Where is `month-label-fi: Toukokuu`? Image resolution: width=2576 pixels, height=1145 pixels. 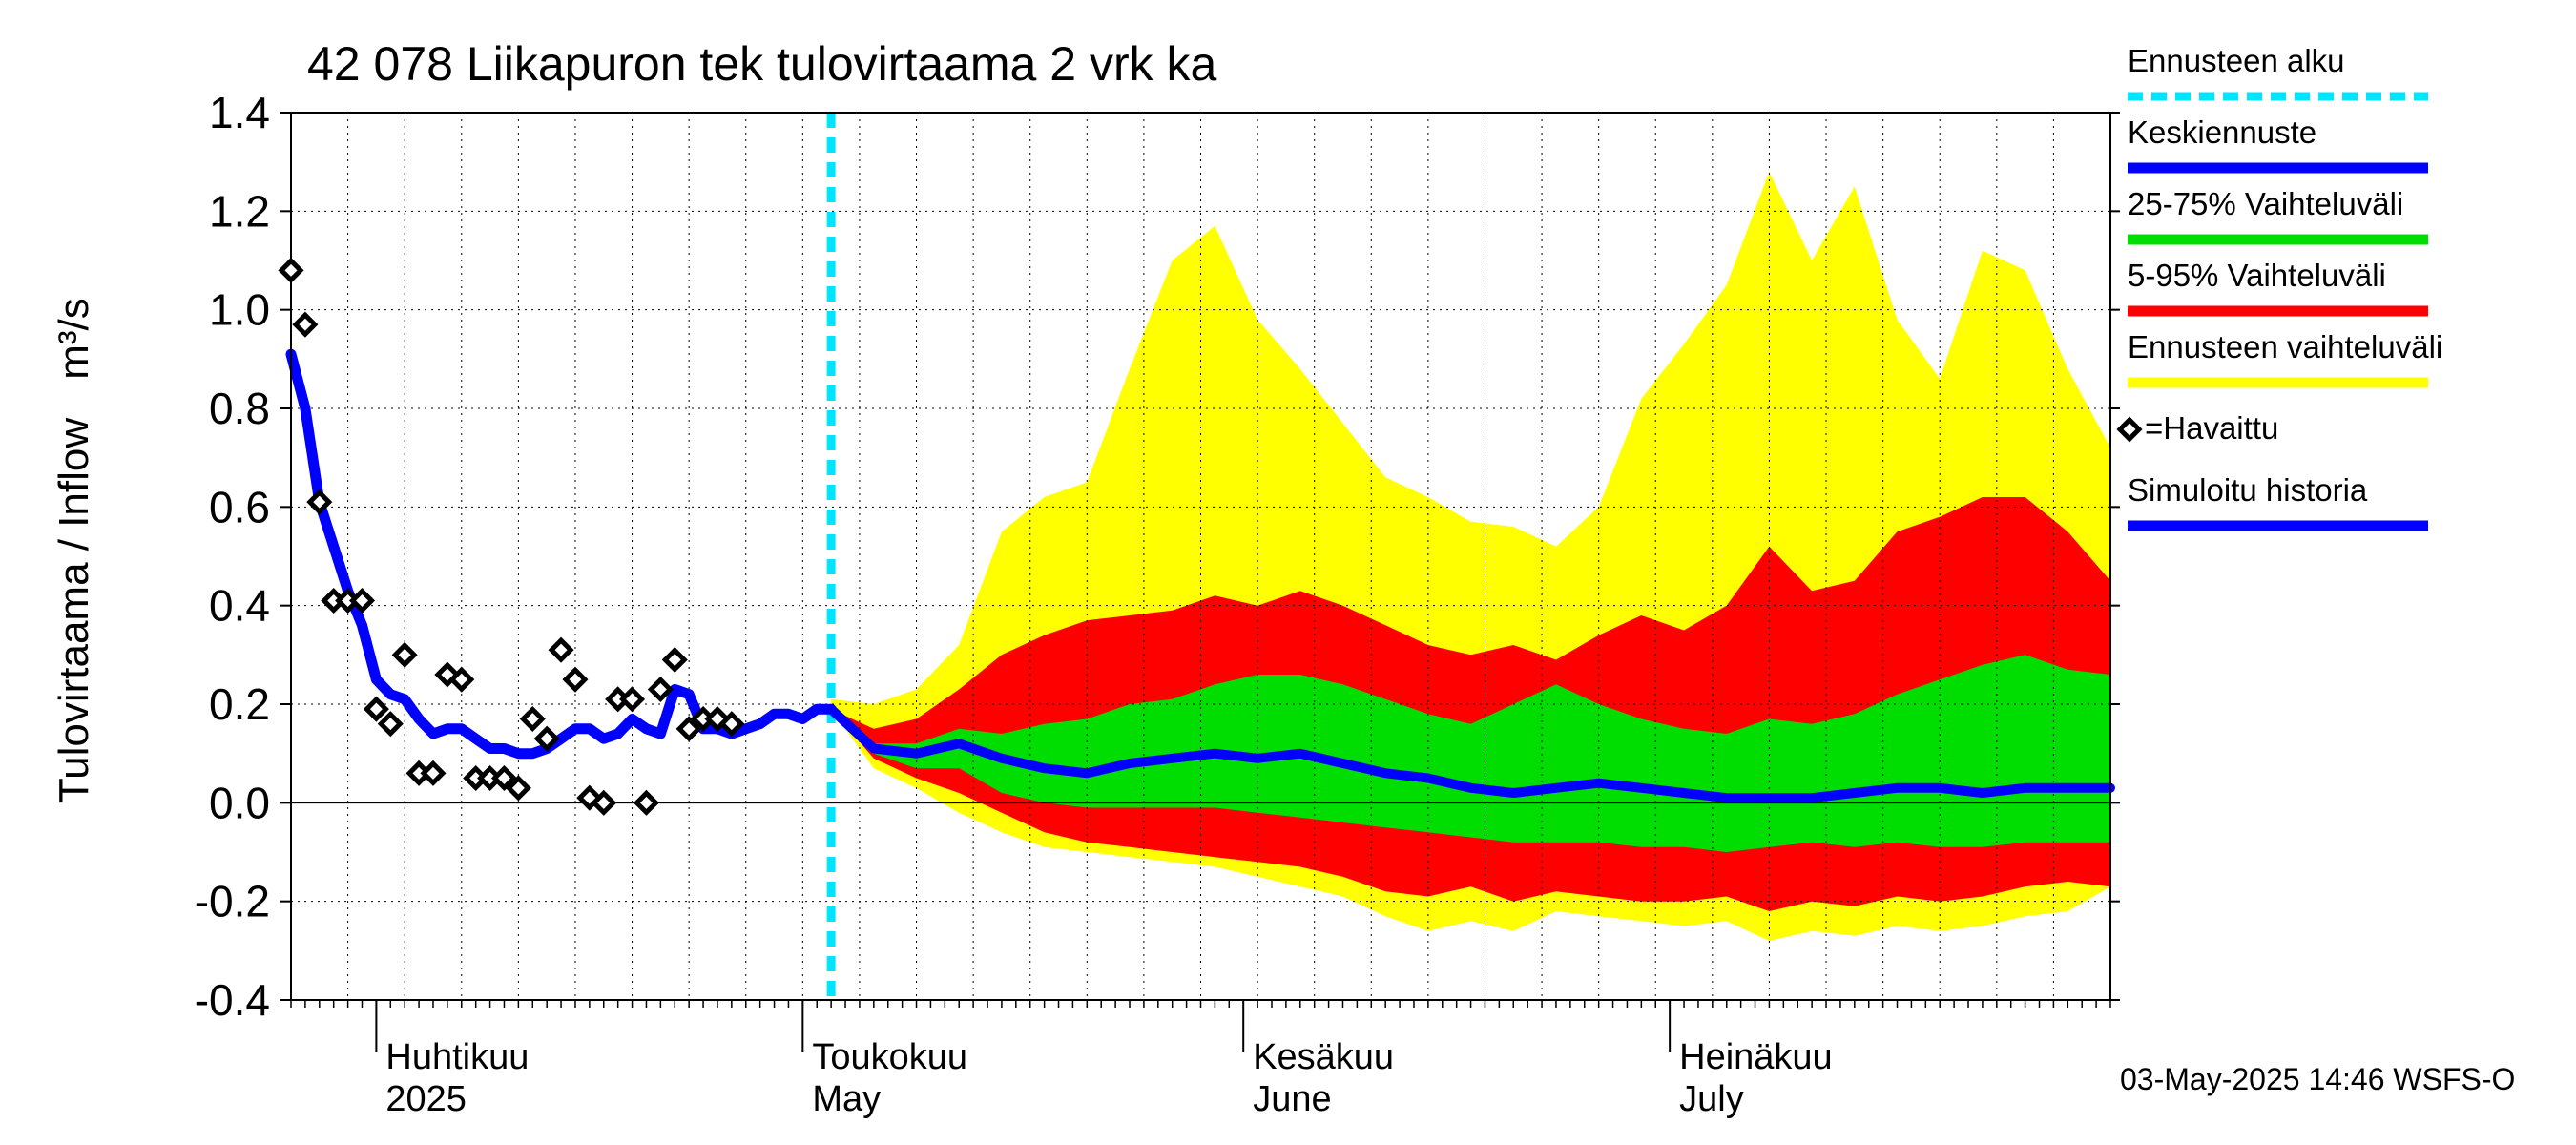 month-label-fi: Toukokuu is located at coordinates (889, 1057).